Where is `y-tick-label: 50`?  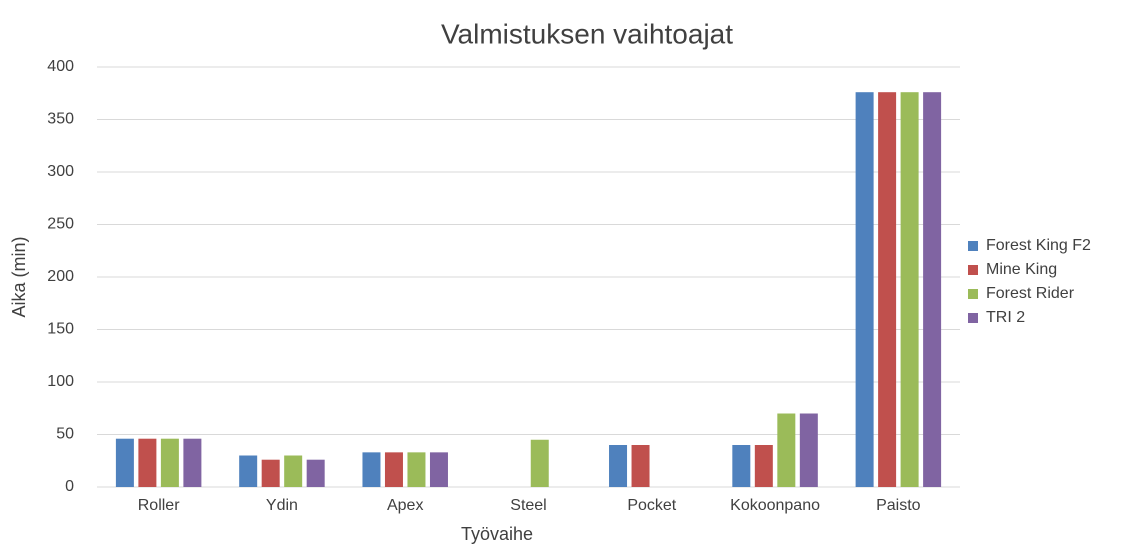
y-tick-label: 50 is located at coordinates (65, 434).